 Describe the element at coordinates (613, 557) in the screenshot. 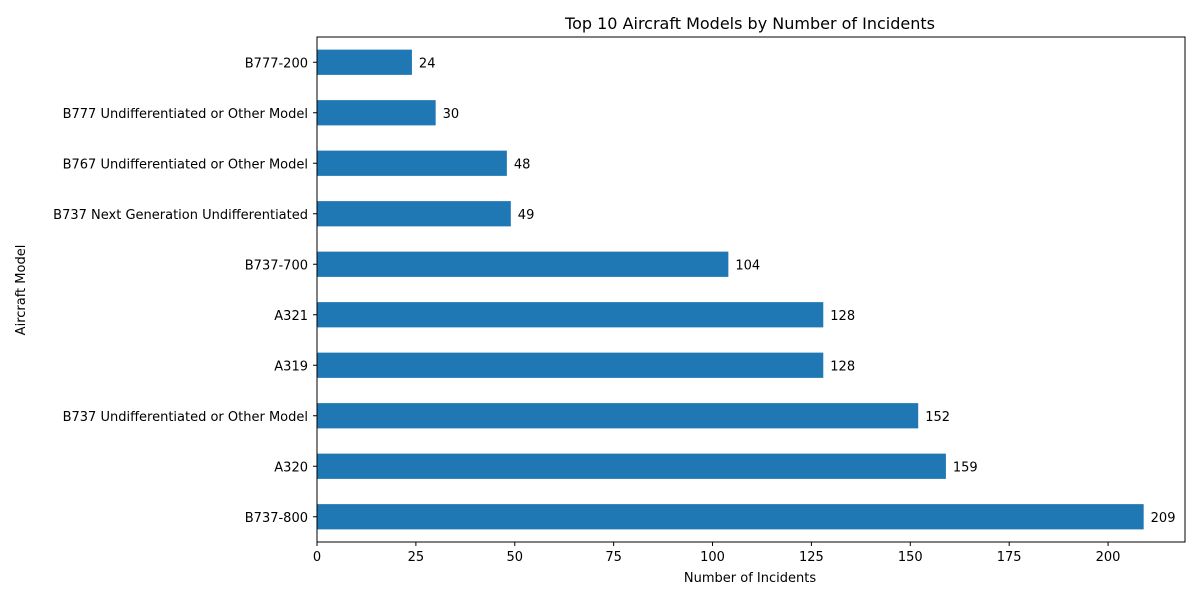

I see `x-tick-label: 75` at that location.